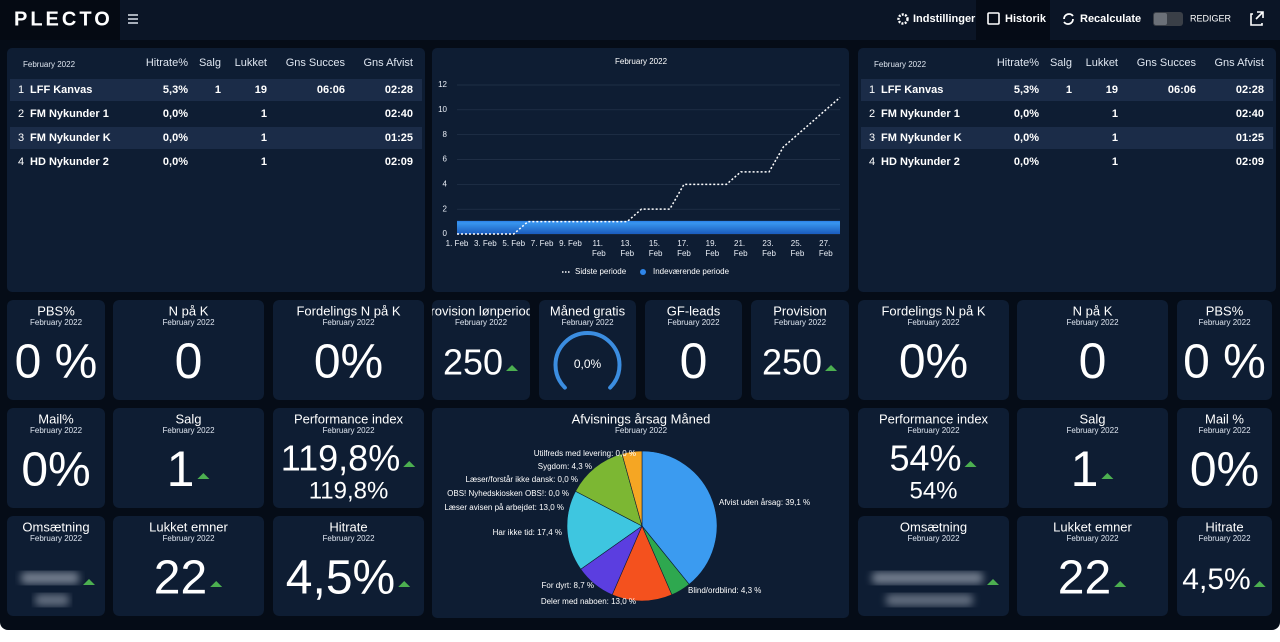 This screenshot has height=642, width=1280. What do you see at coordinates (601, 271) in the screenshot?
I see `legend-label: Sidste periode` at bounding box center [601, 271].